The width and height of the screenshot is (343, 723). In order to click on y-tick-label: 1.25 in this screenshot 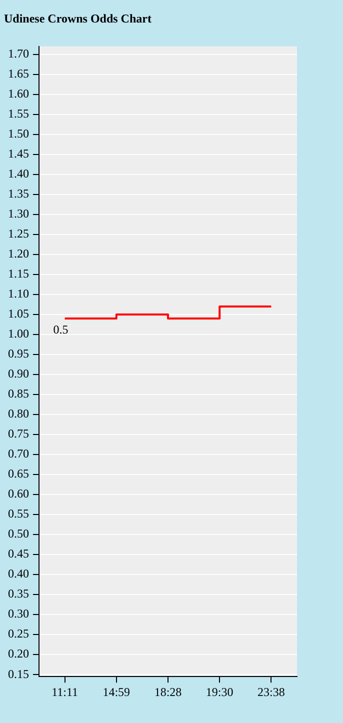, I will do `click(18, 233)`.